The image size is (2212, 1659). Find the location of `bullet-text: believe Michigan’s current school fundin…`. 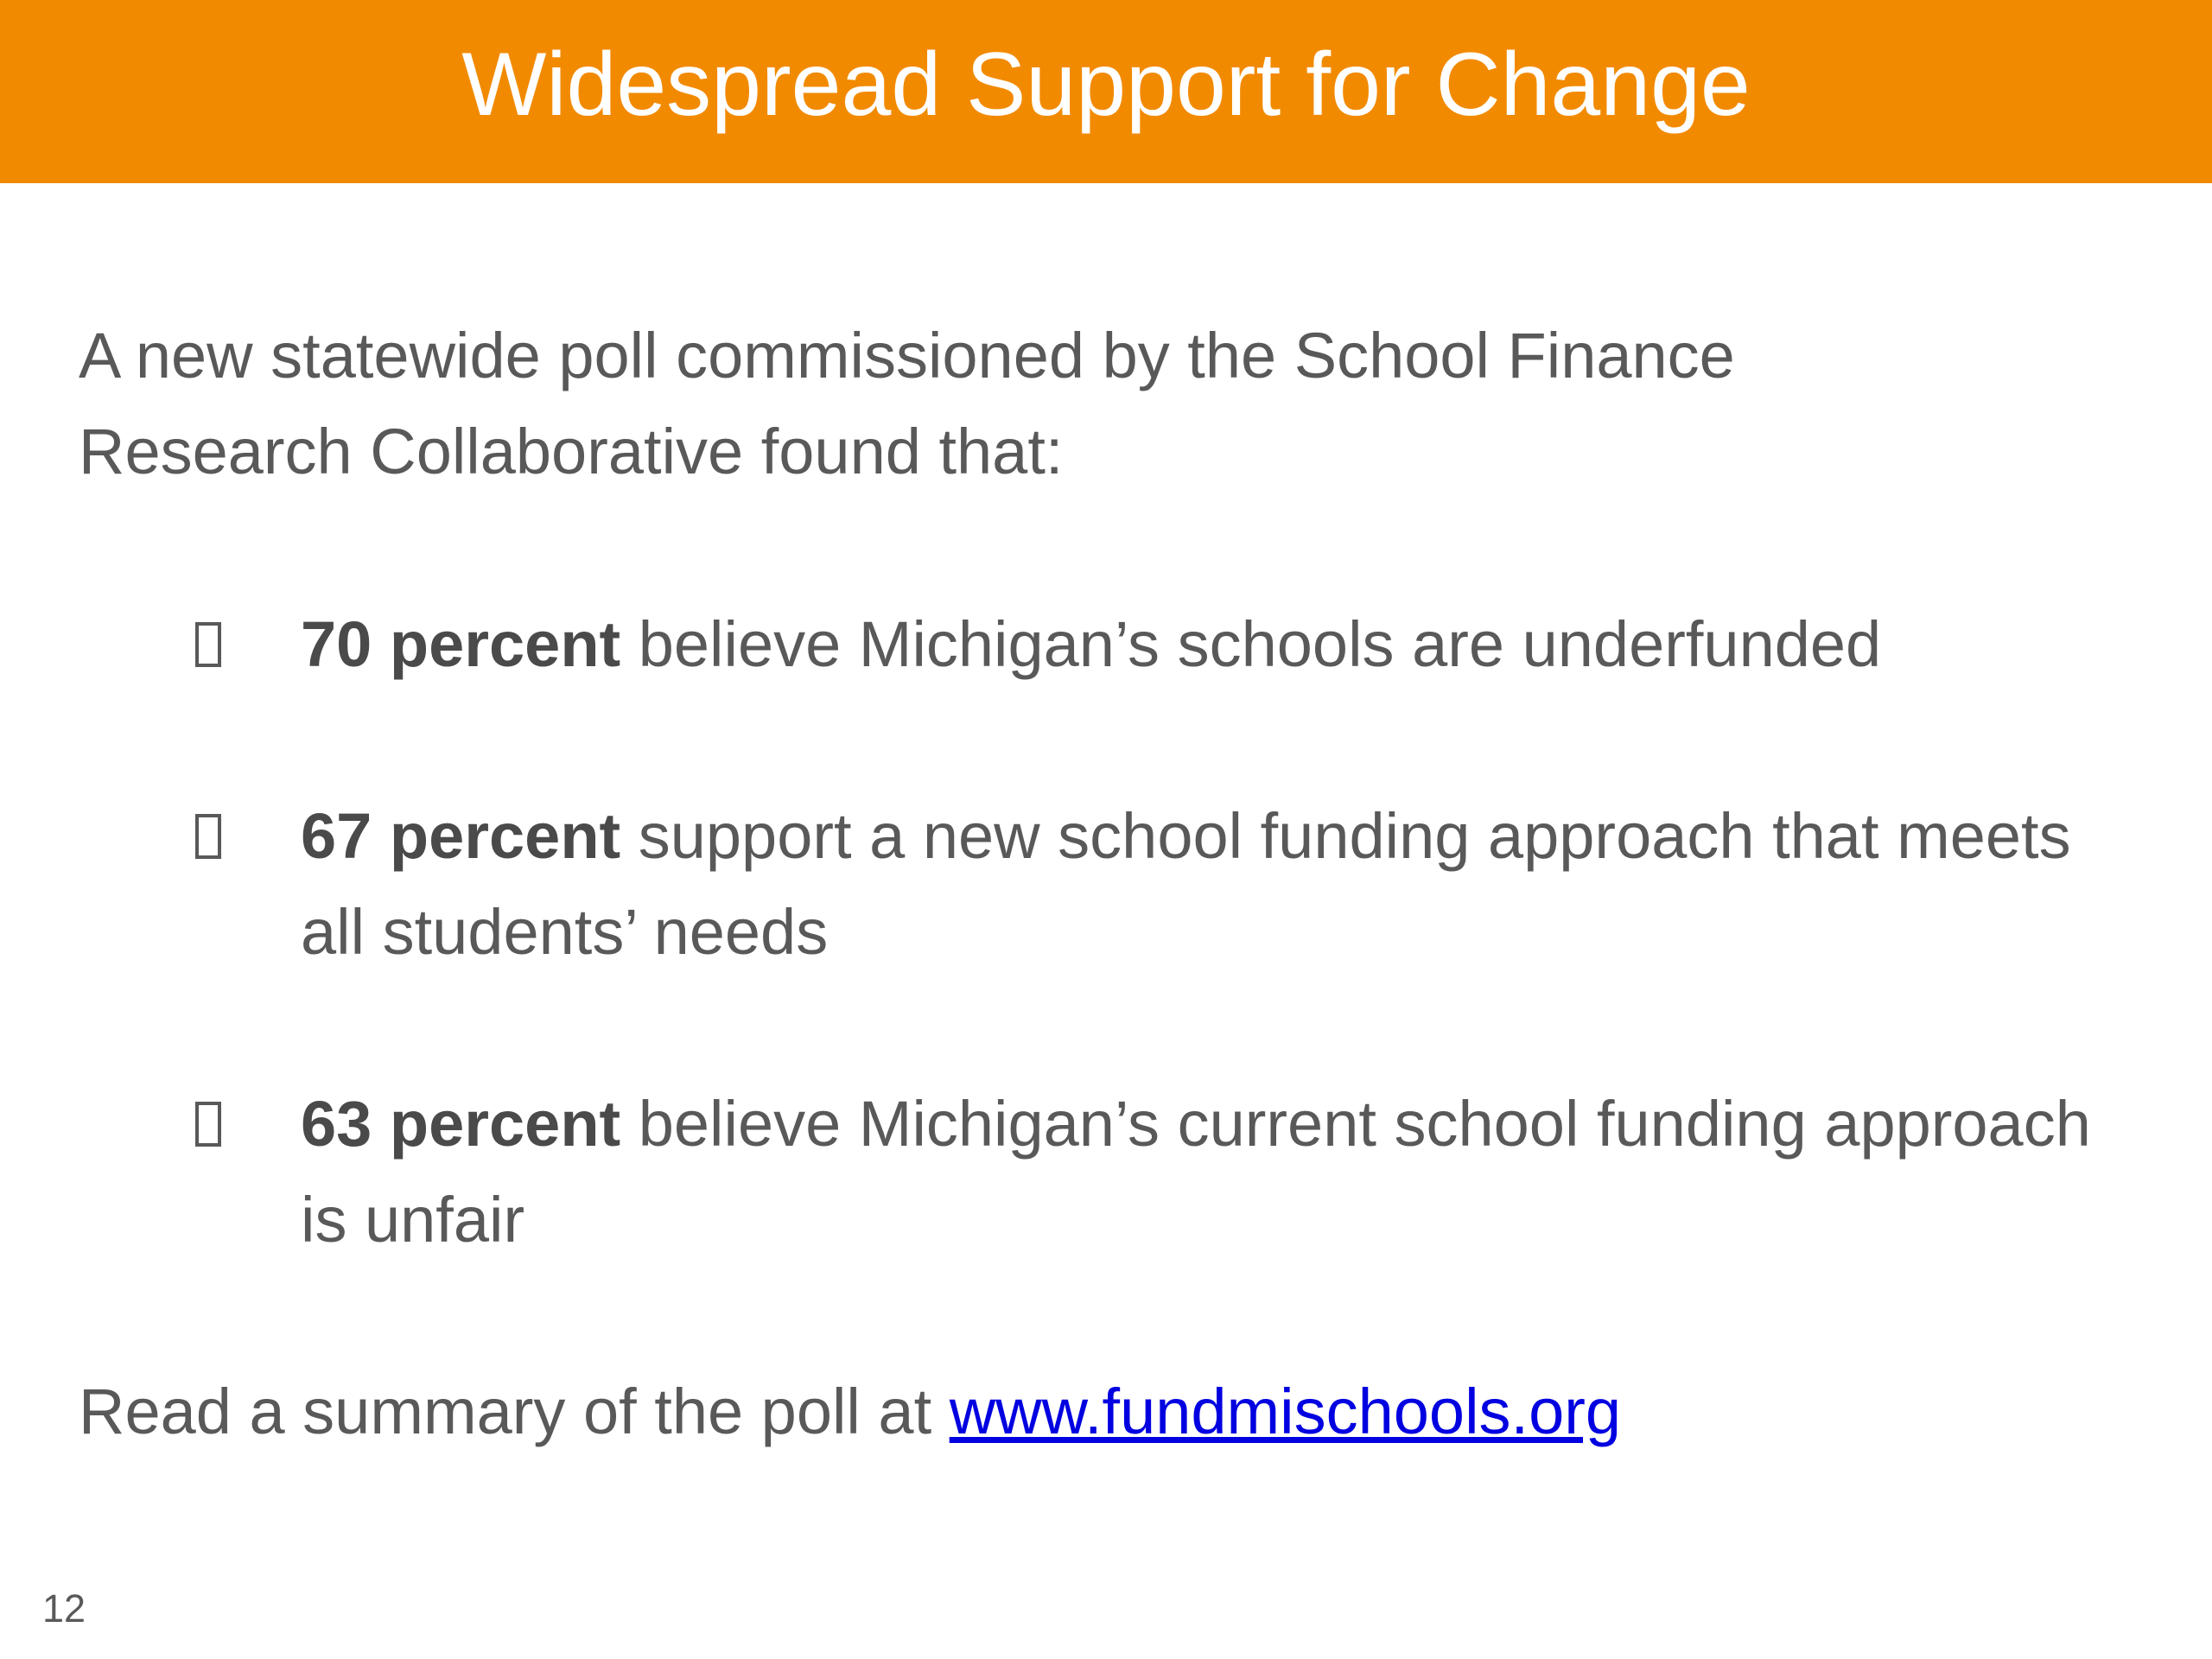

bullet-text: believe Michigan’s current school fundin… is located at coordinates (1196, 1171).